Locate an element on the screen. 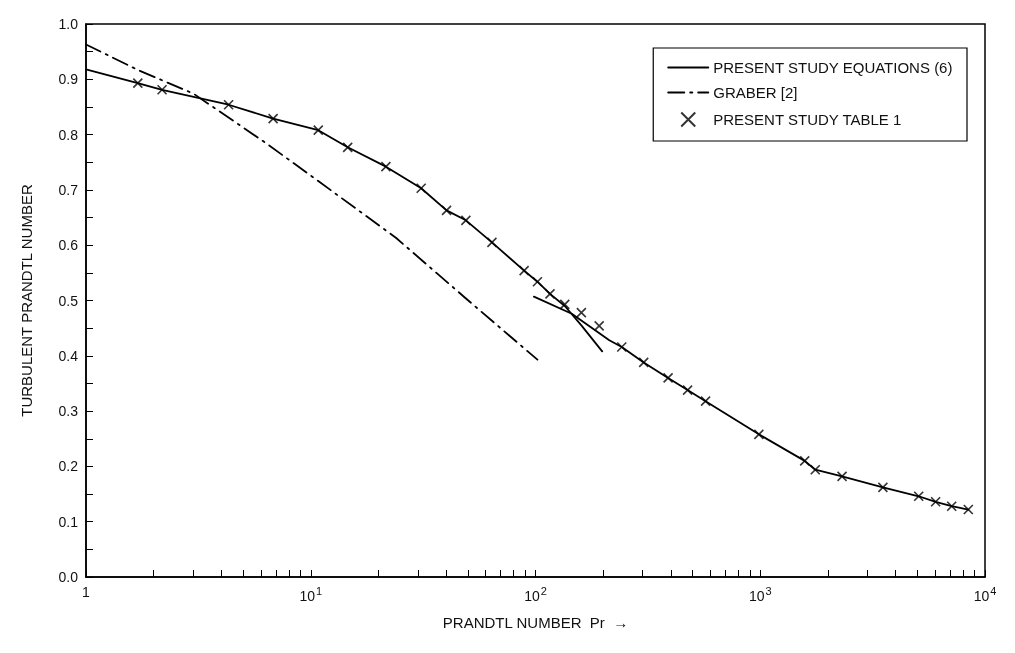  y-tick-label: 0.8 is located at coordinates (68, 134).